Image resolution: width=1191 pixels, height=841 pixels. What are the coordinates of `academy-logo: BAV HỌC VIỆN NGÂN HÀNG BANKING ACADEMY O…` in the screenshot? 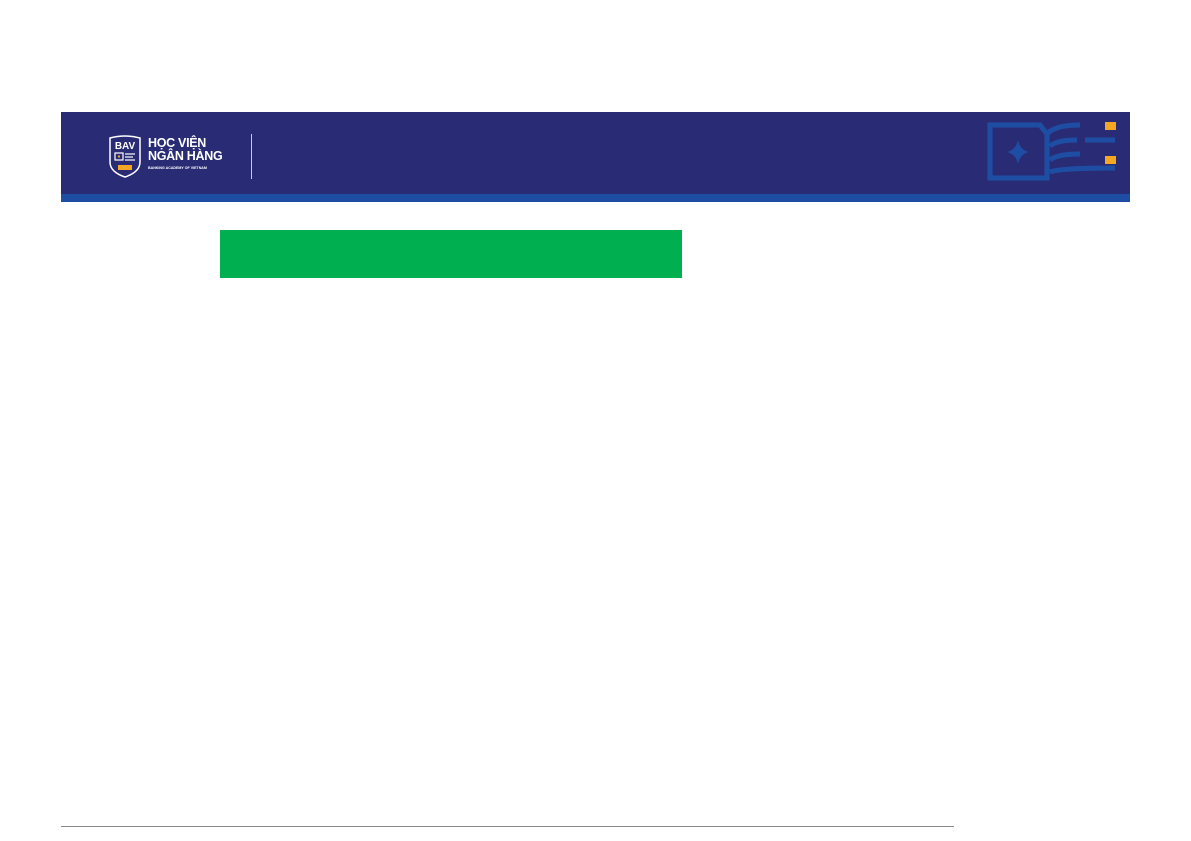 It's located at (178, 157).